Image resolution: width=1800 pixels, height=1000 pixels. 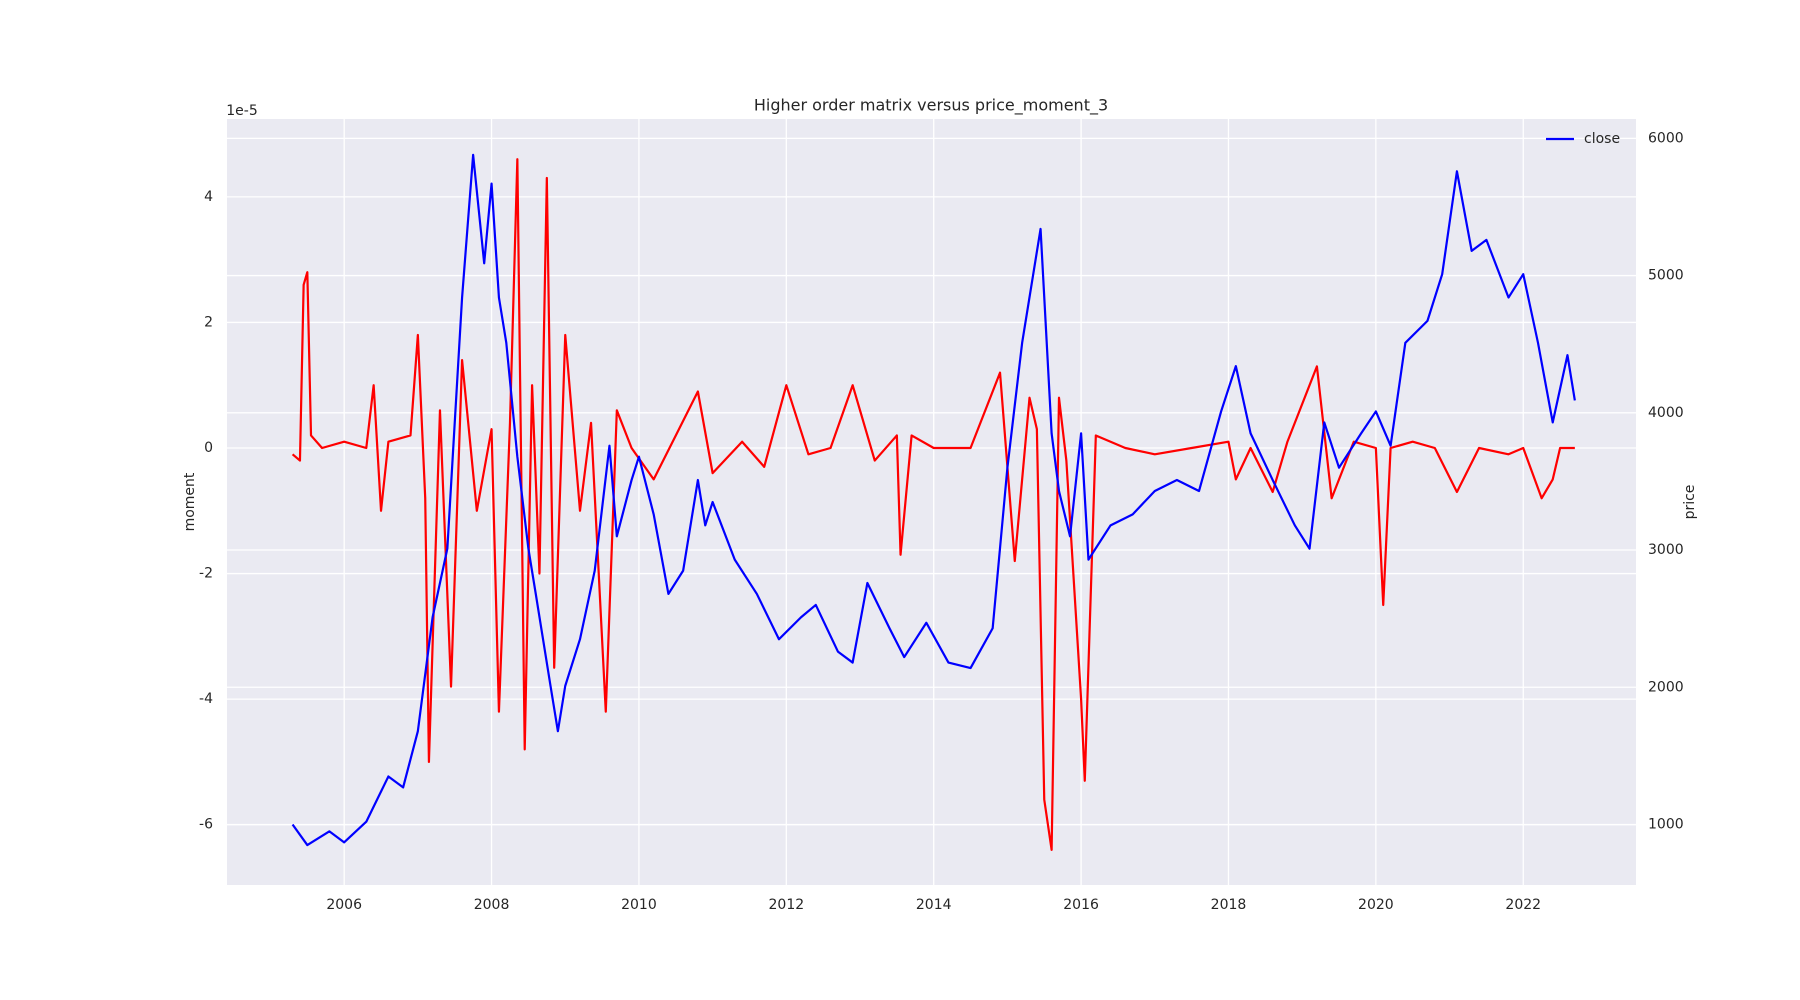 I want to click on x-tick-label: 2012, so click(x=787, y=905).